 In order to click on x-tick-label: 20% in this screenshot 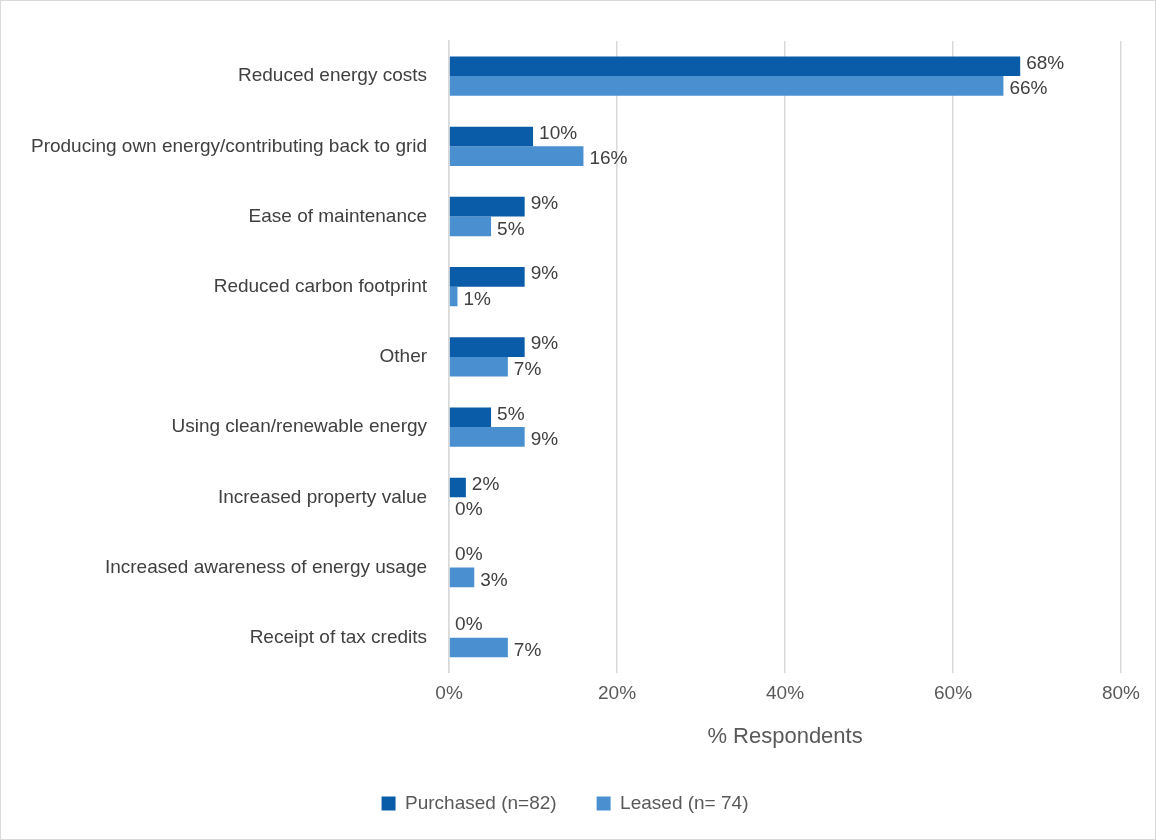, I will do `click(617, 693)`.